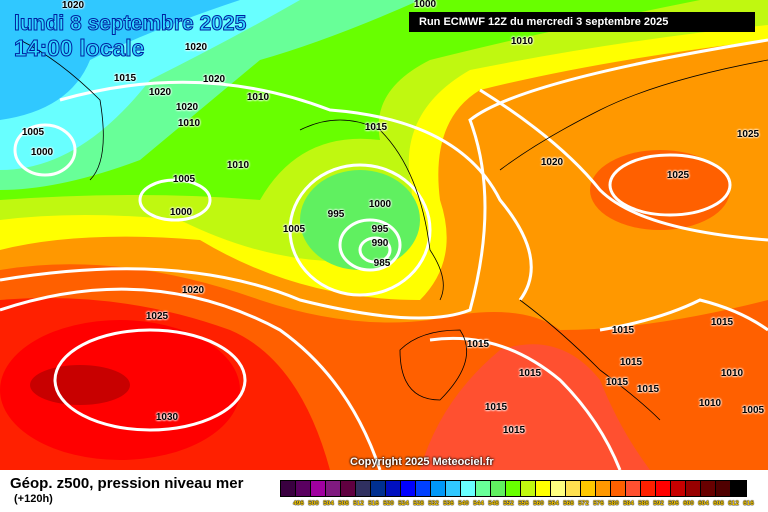 The height and width of the screenshot is (512, 768). I want to click on scale-label: 536, so click(448, 503).